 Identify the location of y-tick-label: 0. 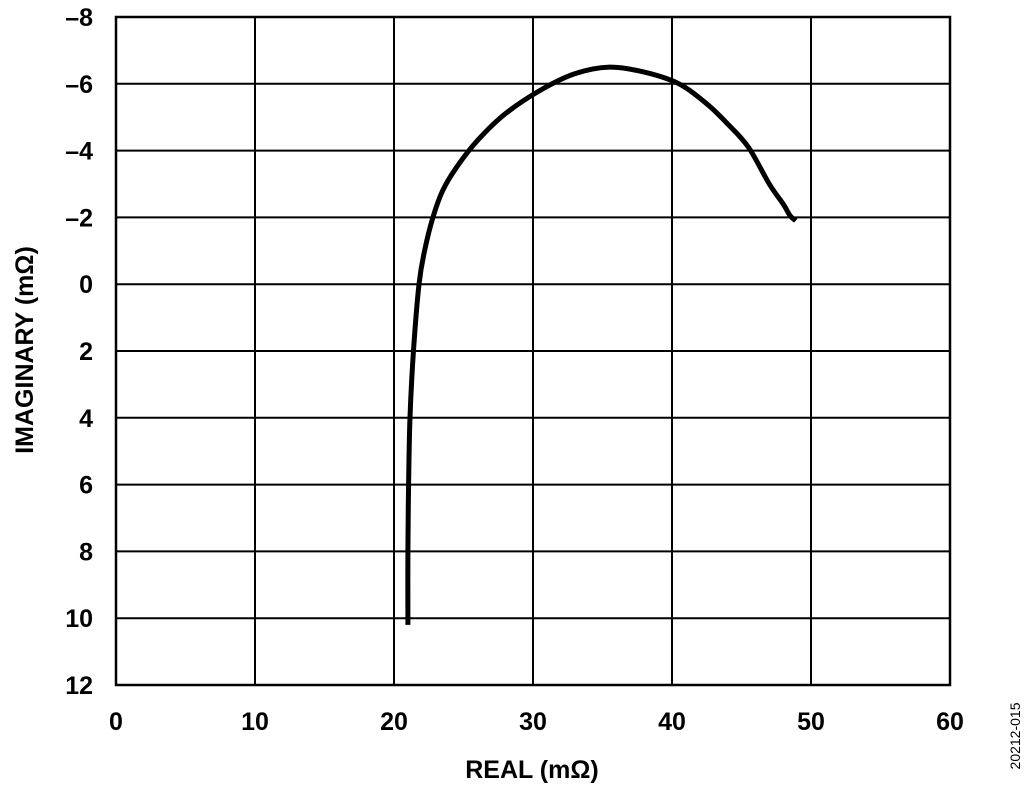
(86, 285).